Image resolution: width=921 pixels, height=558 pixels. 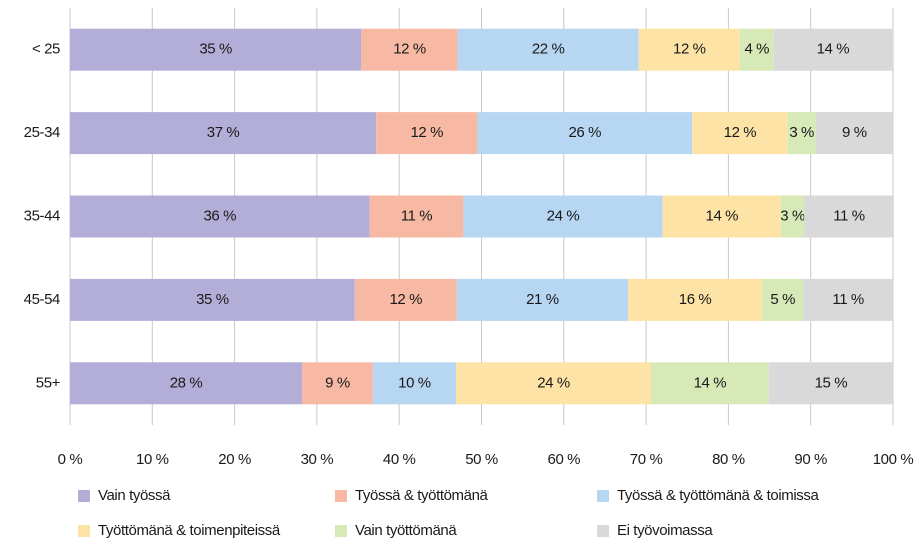 I want to click on x-tick-label: 0 %, so click(x=70, y=459).